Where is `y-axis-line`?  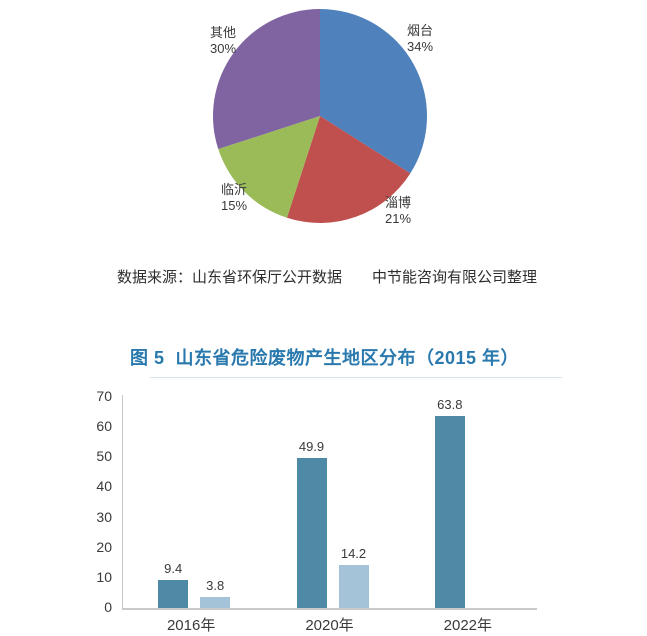 y-axis-line is located at coordinates (122, 502).